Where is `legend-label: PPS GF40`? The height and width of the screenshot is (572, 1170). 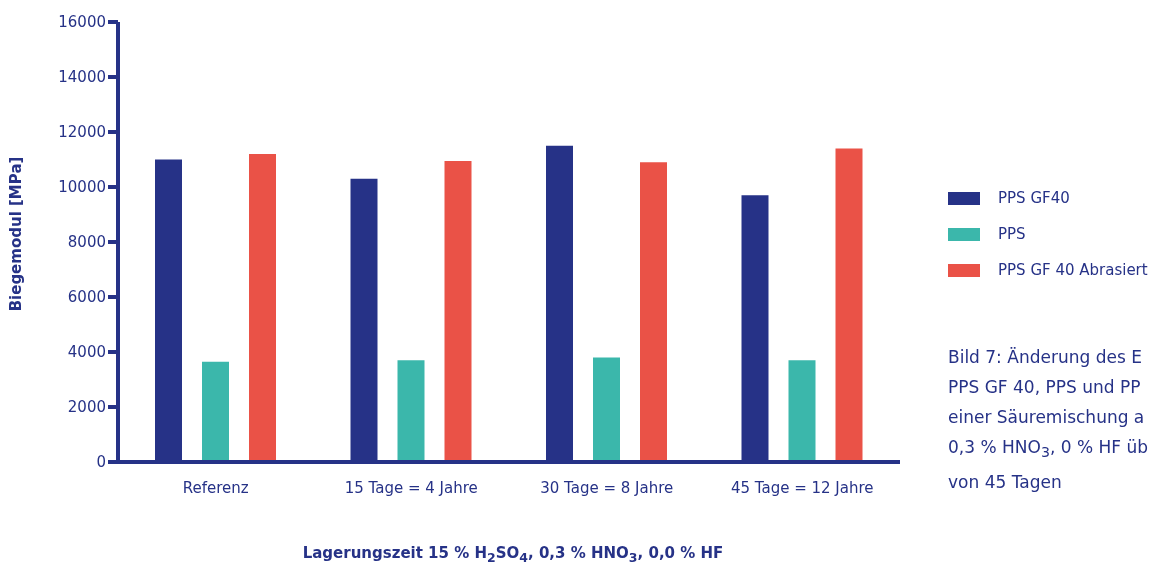 legend-label: PPS GF40 is located at coordinates (1034, 198).